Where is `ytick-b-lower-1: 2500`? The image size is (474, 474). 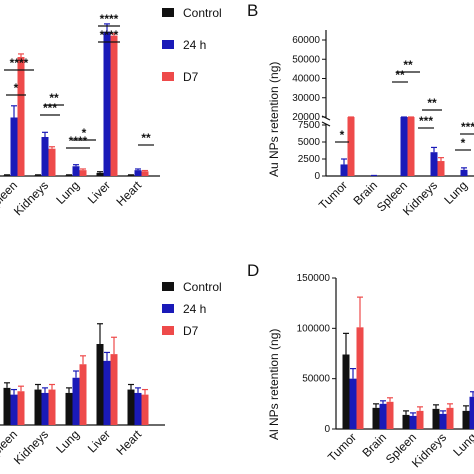 ytick-b-lower-1: 2500 is located at coordinates (309, 159).